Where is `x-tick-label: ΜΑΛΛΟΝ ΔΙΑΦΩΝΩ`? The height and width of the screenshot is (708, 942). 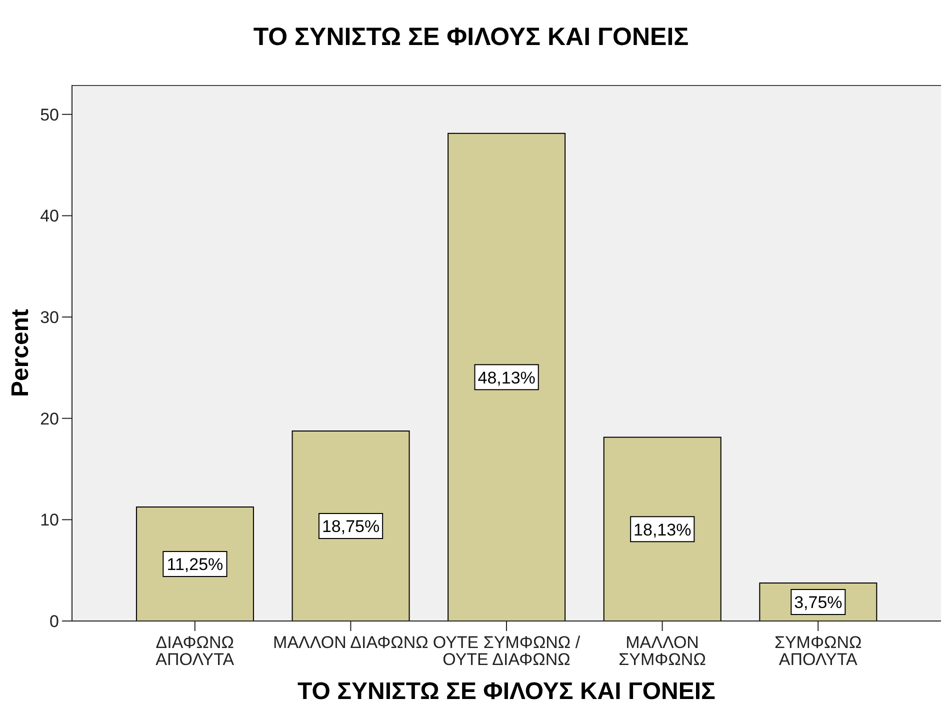 x-tick-label: ΜΑΛΛΟΝ ΔΙΑΦΩΝΩ is located at coordinates (350, 642).